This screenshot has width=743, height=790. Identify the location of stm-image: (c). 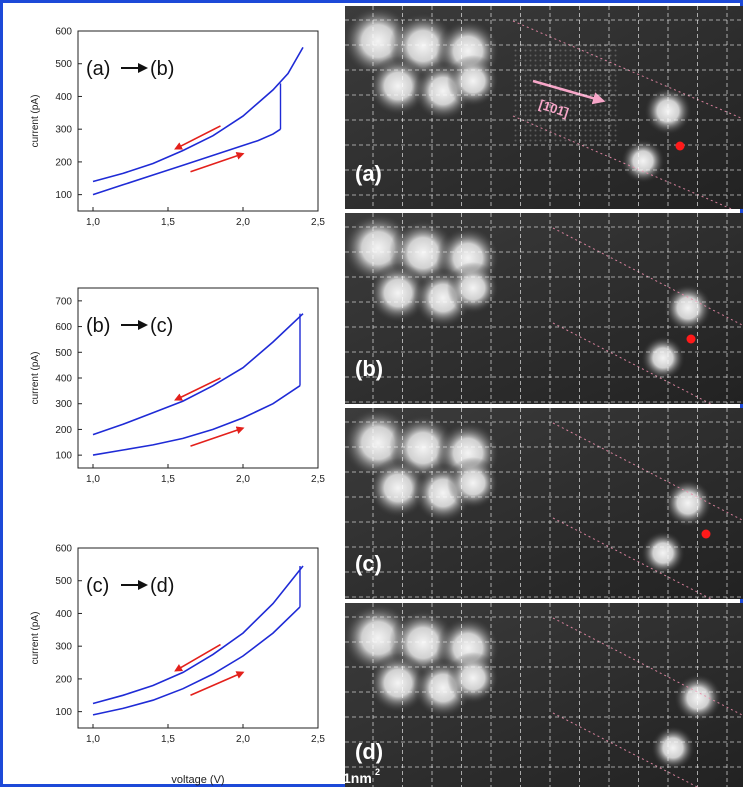
(544, 503).